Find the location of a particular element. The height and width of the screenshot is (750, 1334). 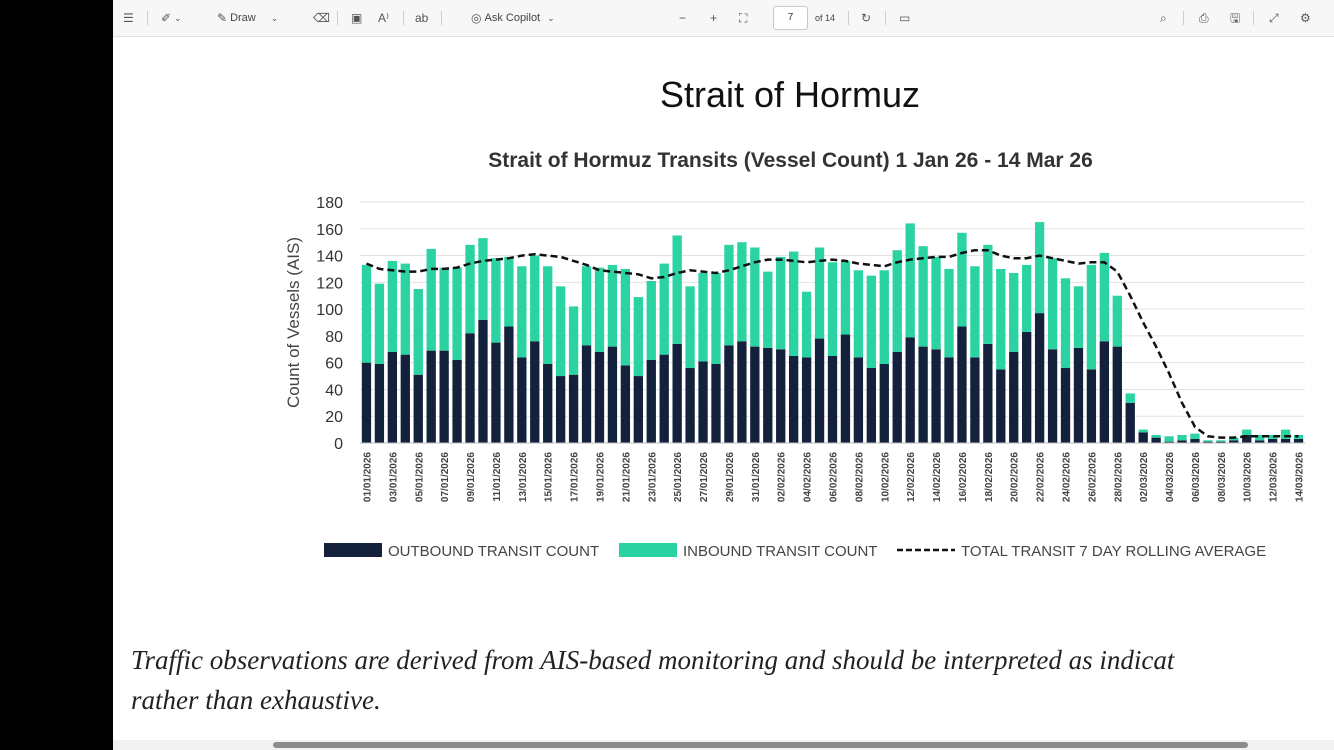

rotate-icon: ↻ is located at coordinates (866, 18).